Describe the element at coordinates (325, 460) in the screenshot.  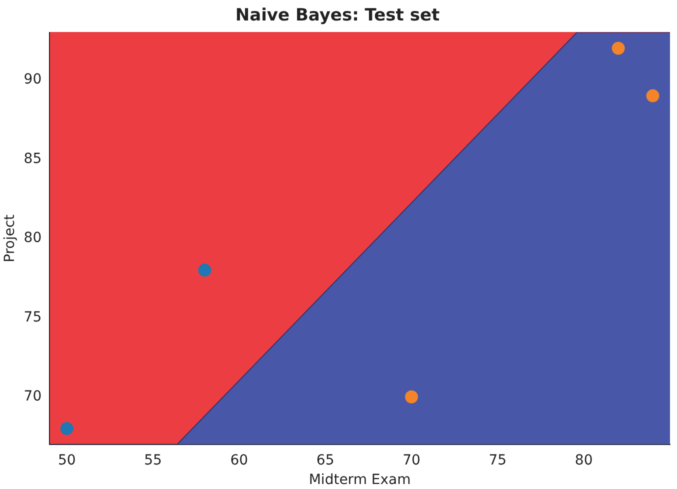
I see `x-tick-label: 65` at that location.